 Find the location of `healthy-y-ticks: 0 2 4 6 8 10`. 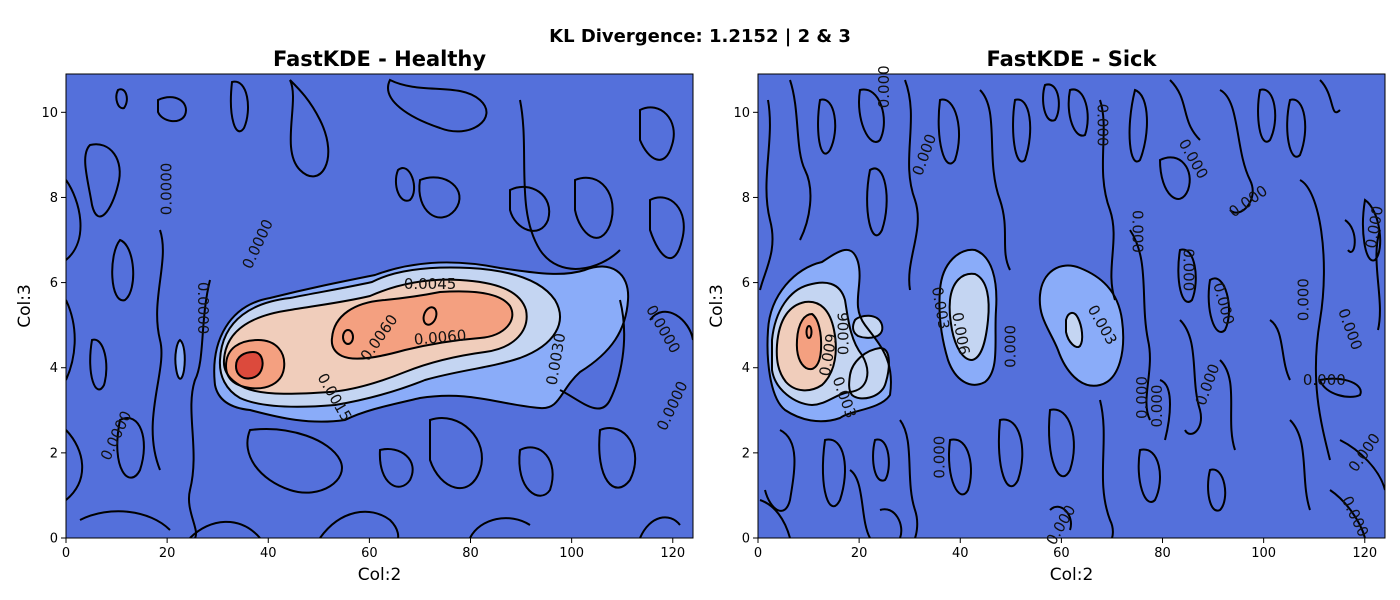

healthy-y-ticks: 0 2 4 6 8 10 is located at coordinates (53, 326).